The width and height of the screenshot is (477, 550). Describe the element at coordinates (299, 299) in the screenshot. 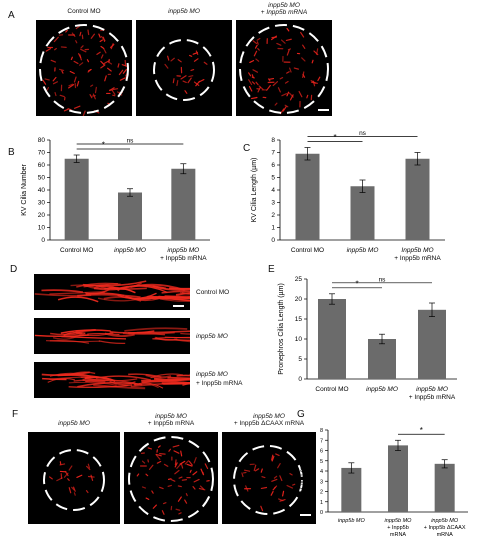

I see `y-tick-label: 20` at that location.